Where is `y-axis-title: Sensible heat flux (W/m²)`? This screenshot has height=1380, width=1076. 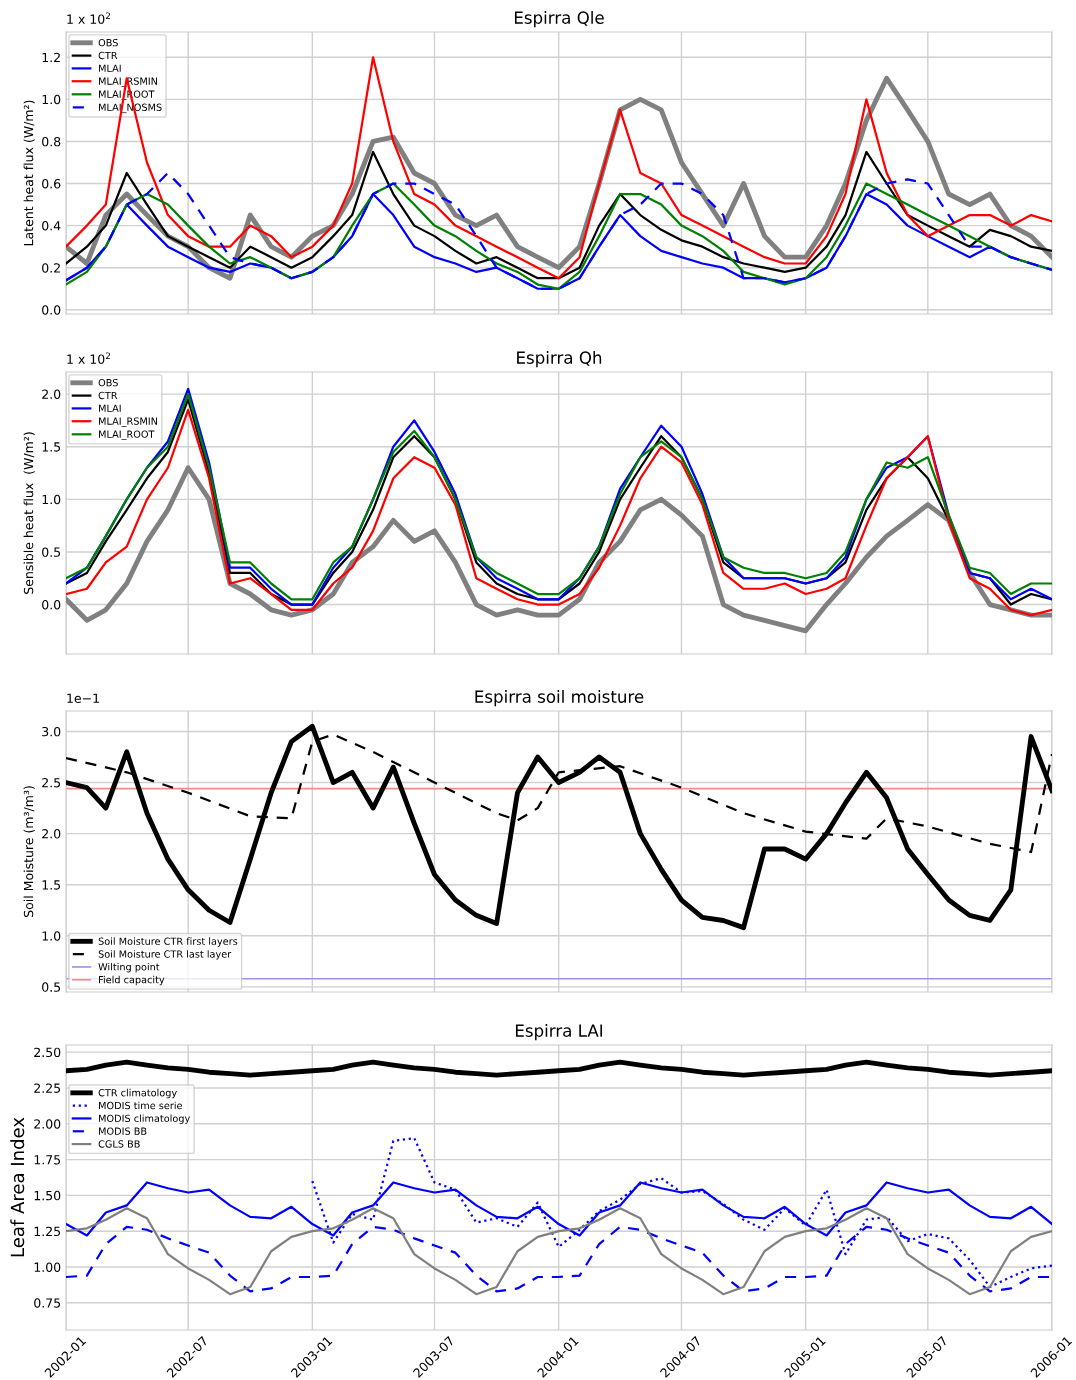
y-axis-title: Sensible heat flux (W/m²) is located at coordinates (29, 513).